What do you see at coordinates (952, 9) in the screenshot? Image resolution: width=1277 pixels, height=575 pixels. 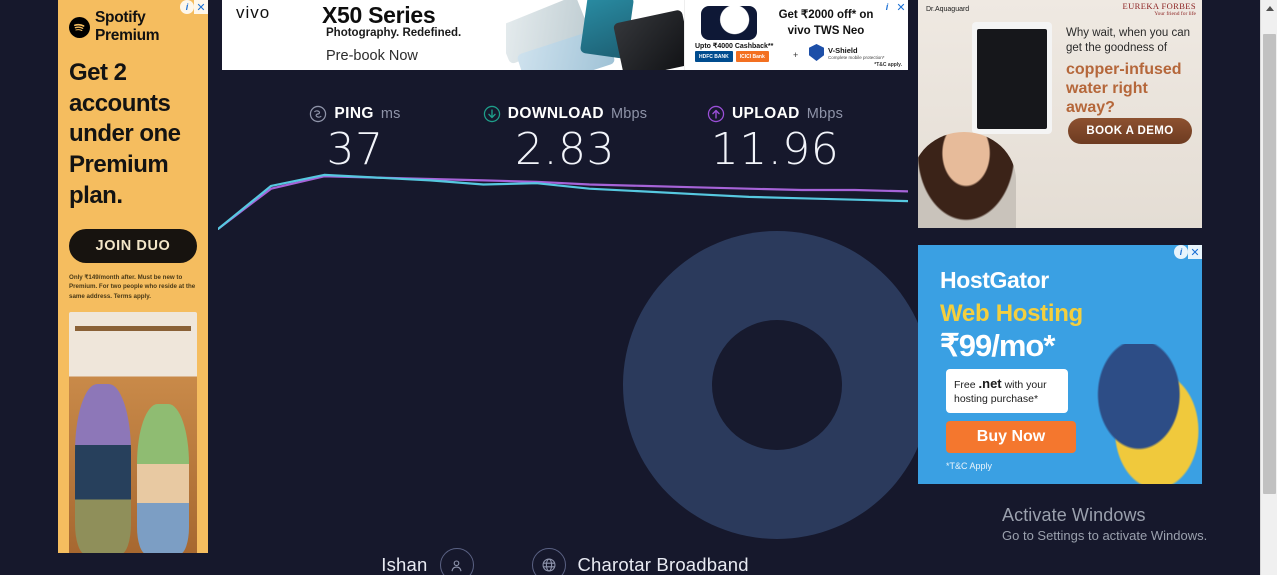 I see `aquaguard-brand-main: Aquaguard` at bounding box center [952, 9].